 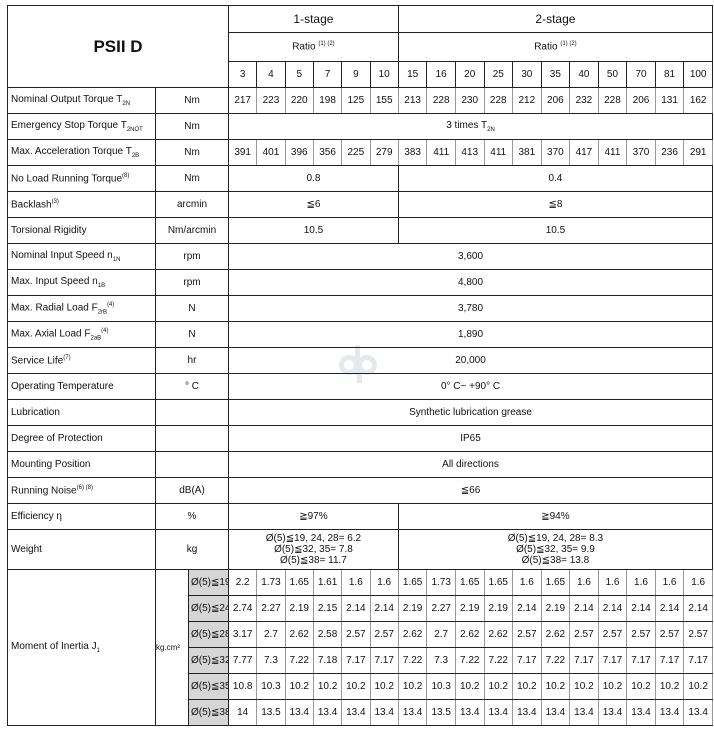 What do you see at coordinates (555, 204) in the screenshot?
I see `value-stage-2: ≦8` at bounding box center [555, 204].